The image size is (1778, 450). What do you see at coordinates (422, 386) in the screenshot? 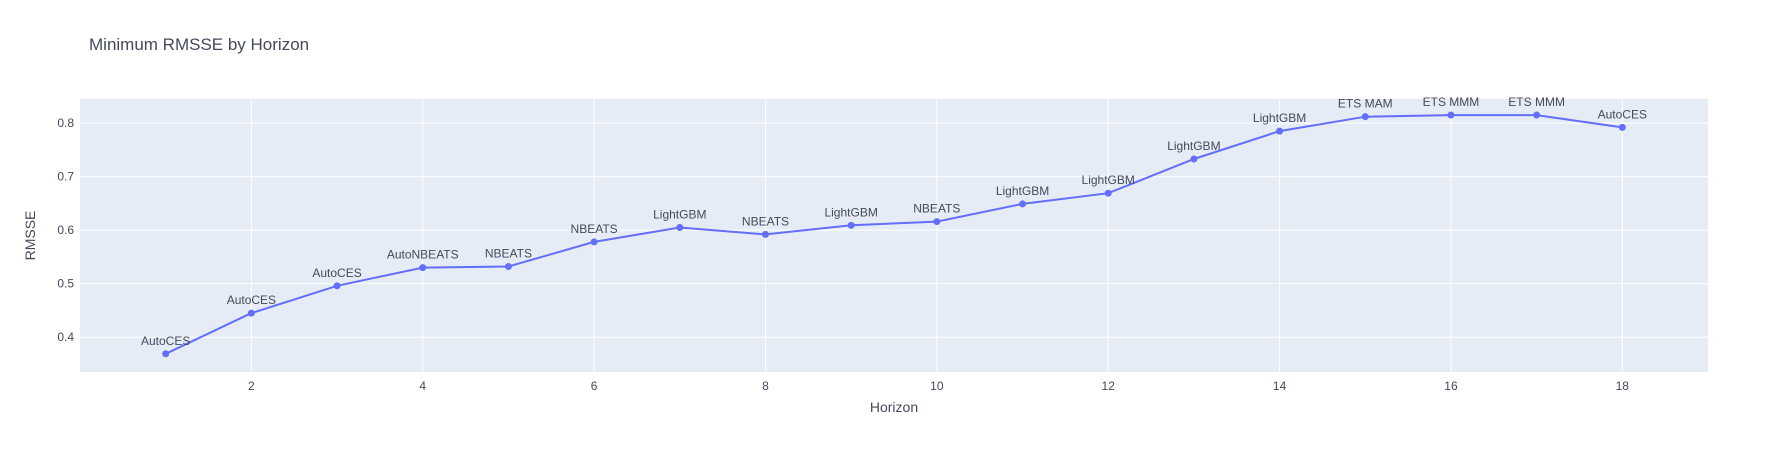
I see `x-tick-label: 4` at bounding box center [422, 386].